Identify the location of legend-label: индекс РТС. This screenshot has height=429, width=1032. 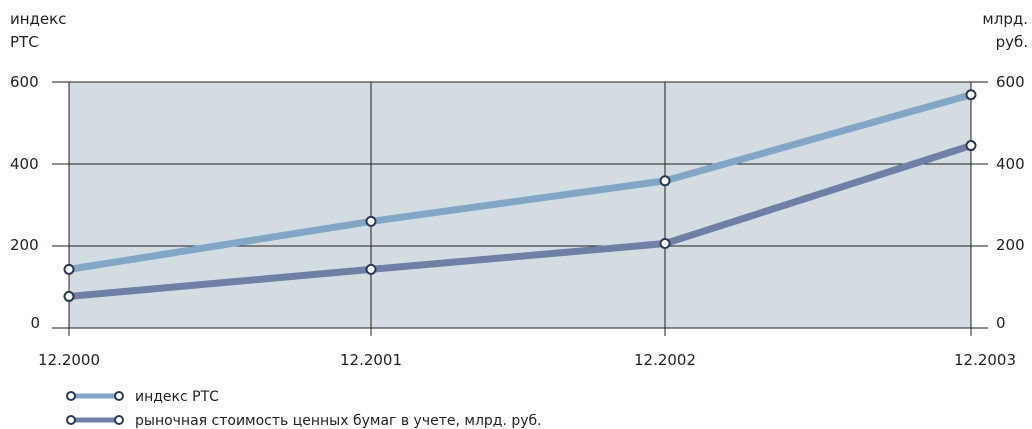
(177, 397).